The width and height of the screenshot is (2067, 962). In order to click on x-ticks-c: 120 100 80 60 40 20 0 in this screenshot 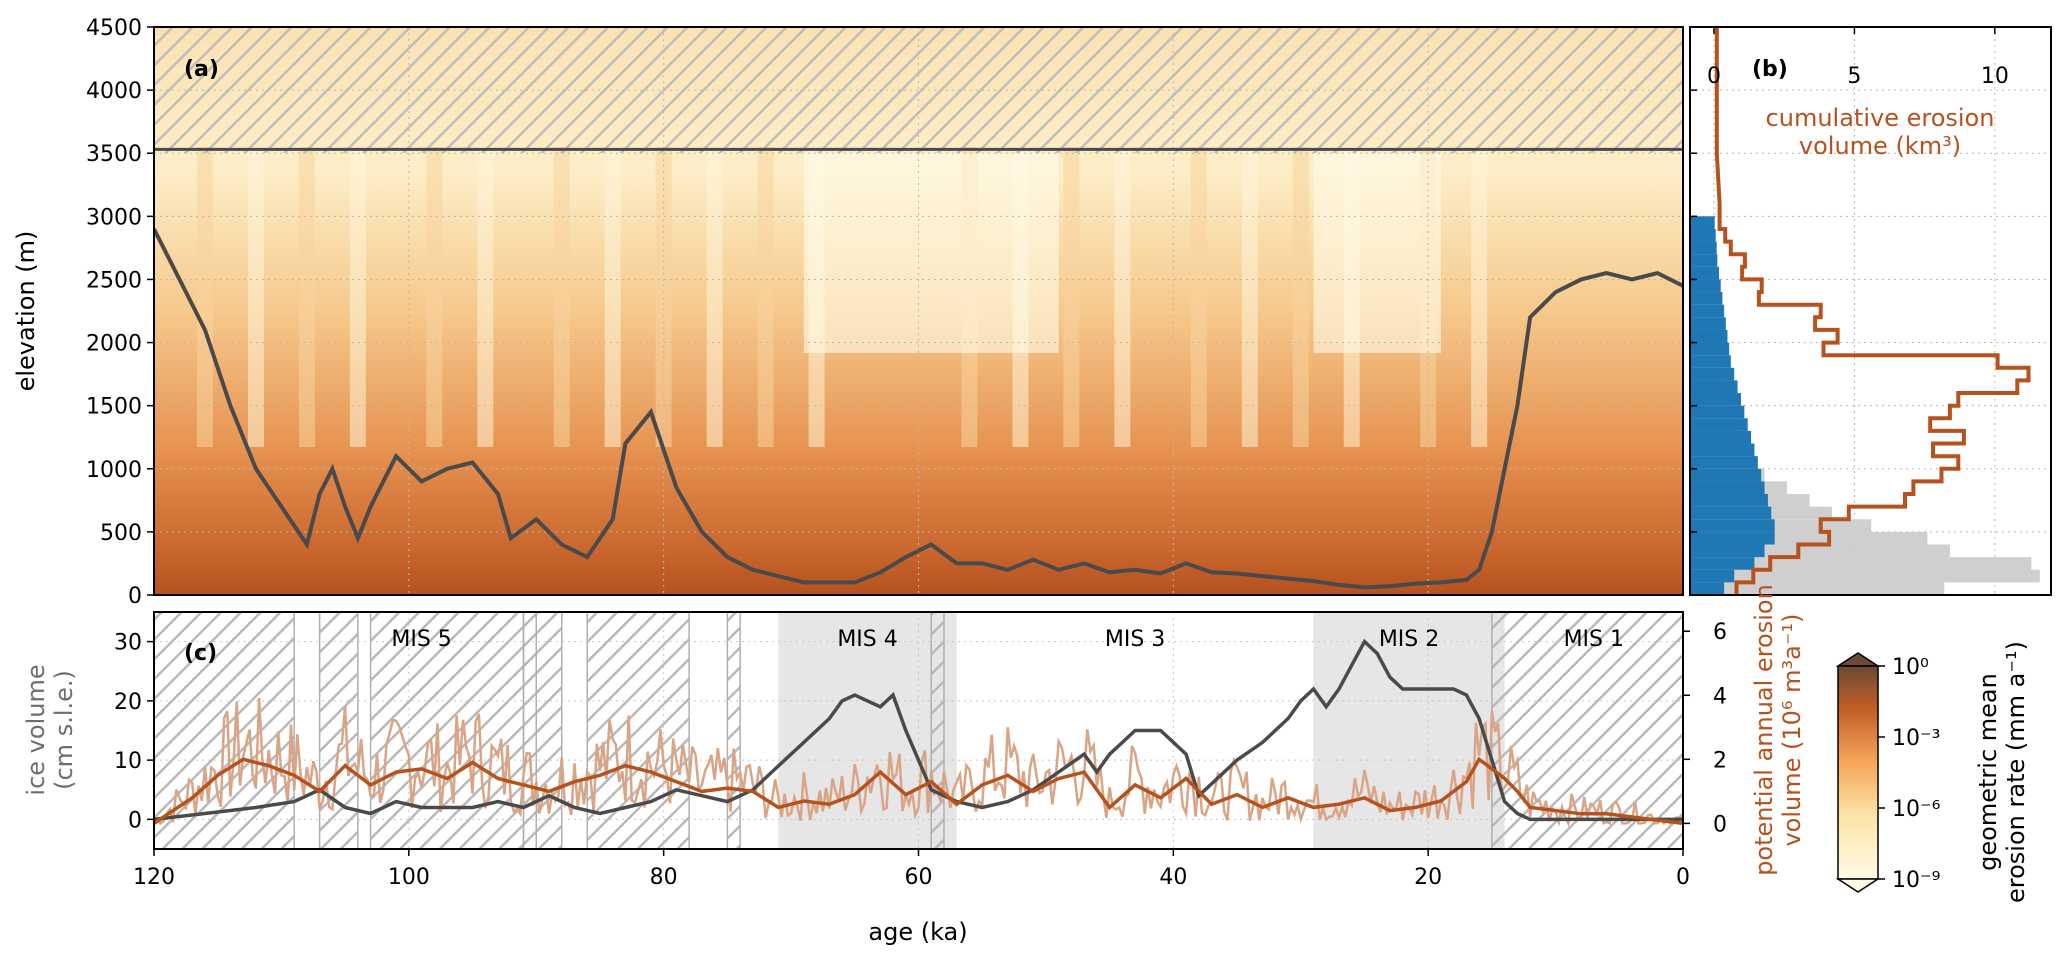, I will do `click(911, 869)`.